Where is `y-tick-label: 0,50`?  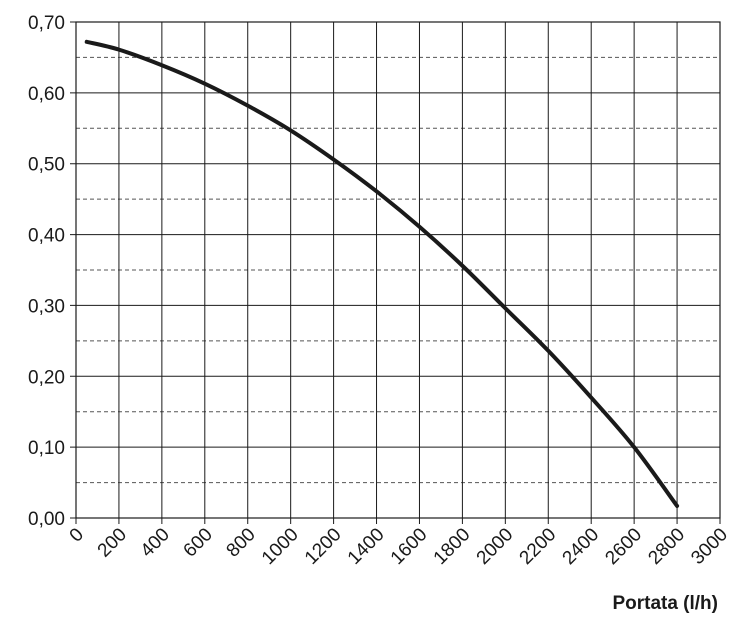 y-tick-label: 0,50 is located at coordinates (46, 165).